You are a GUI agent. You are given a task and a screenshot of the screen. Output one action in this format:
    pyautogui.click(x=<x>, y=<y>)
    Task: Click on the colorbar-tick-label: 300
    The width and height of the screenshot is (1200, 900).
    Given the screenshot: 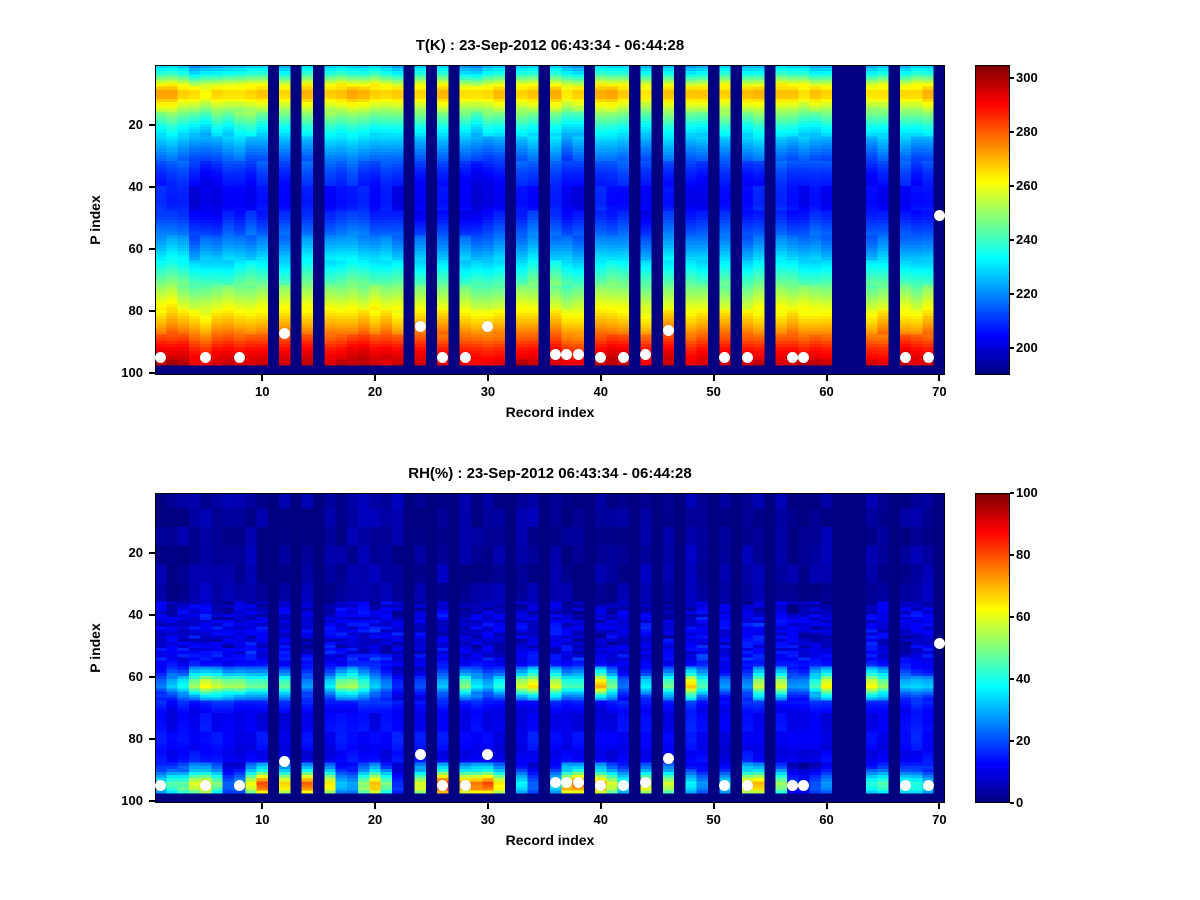 What is the action you would take?
    pyautogui.click(x=1027, y=78)
    